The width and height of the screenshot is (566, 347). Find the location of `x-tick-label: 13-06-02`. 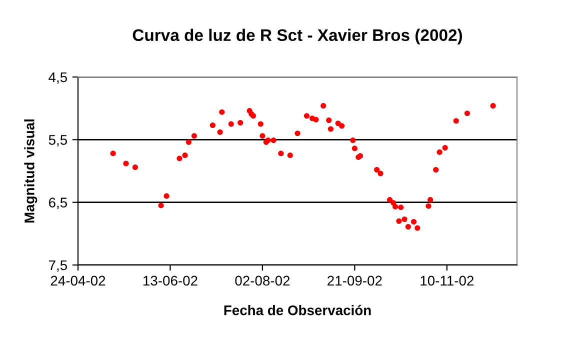

x-tick-label: 13-06-02 is located at coordinates (170, 281).